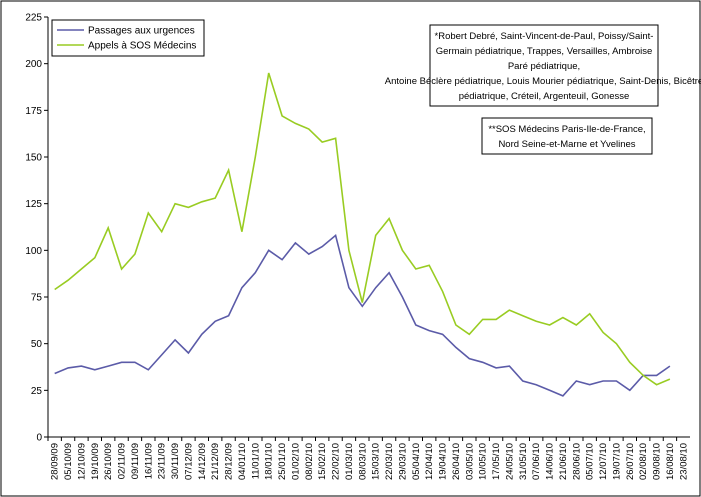 This screenshot has height=497, width=701. What do you see at coordinates (429, 461) in the screenshot?
I see `x-tick-label: 12/04/10` at bounding box center [429, 461].